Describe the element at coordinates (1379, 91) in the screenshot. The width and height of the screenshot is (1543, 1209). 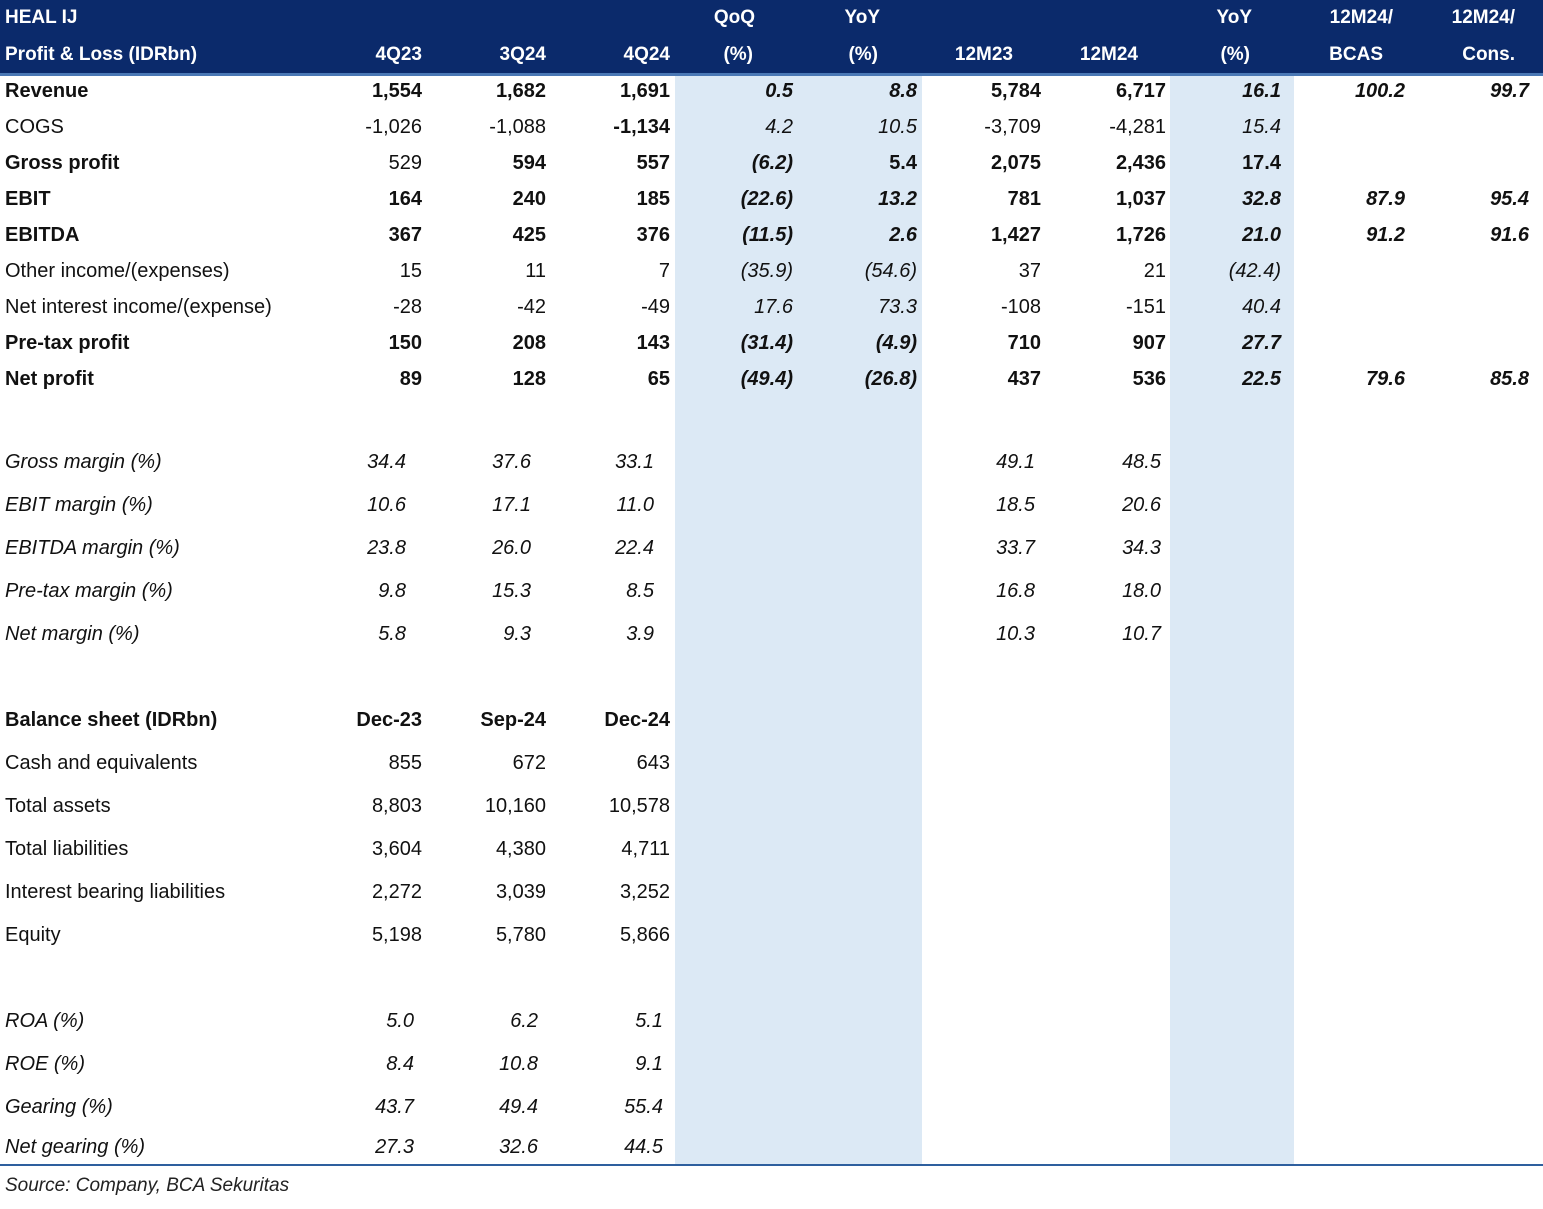
I see `table-cell: 100.2` at that location.